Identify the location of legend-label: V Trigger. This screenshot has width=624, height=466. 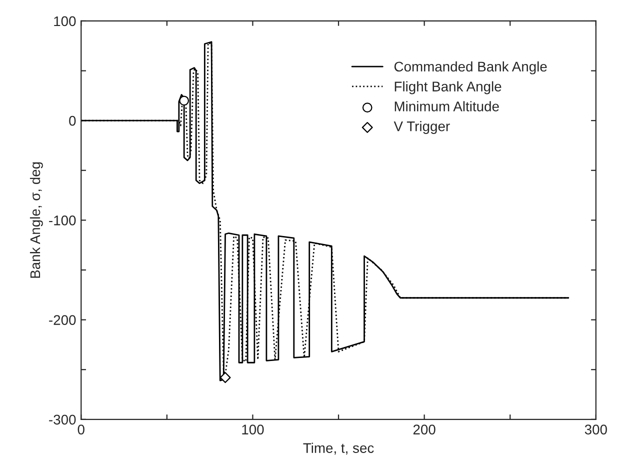
(422, 127).